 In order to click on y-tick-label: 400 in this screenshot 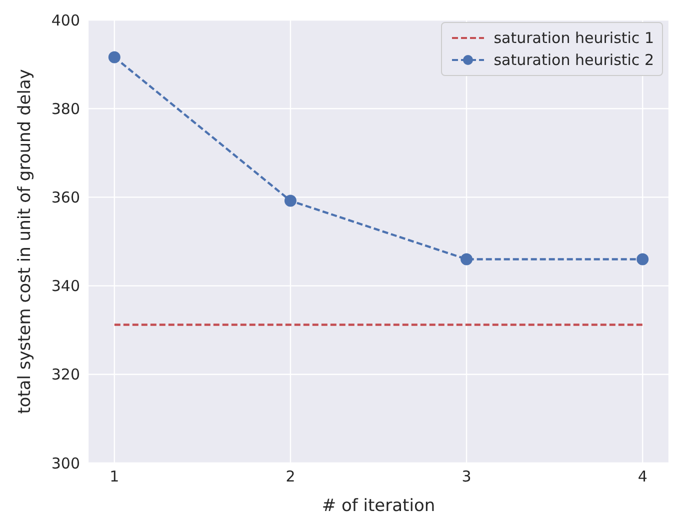, I will do `click(65, 20)`.